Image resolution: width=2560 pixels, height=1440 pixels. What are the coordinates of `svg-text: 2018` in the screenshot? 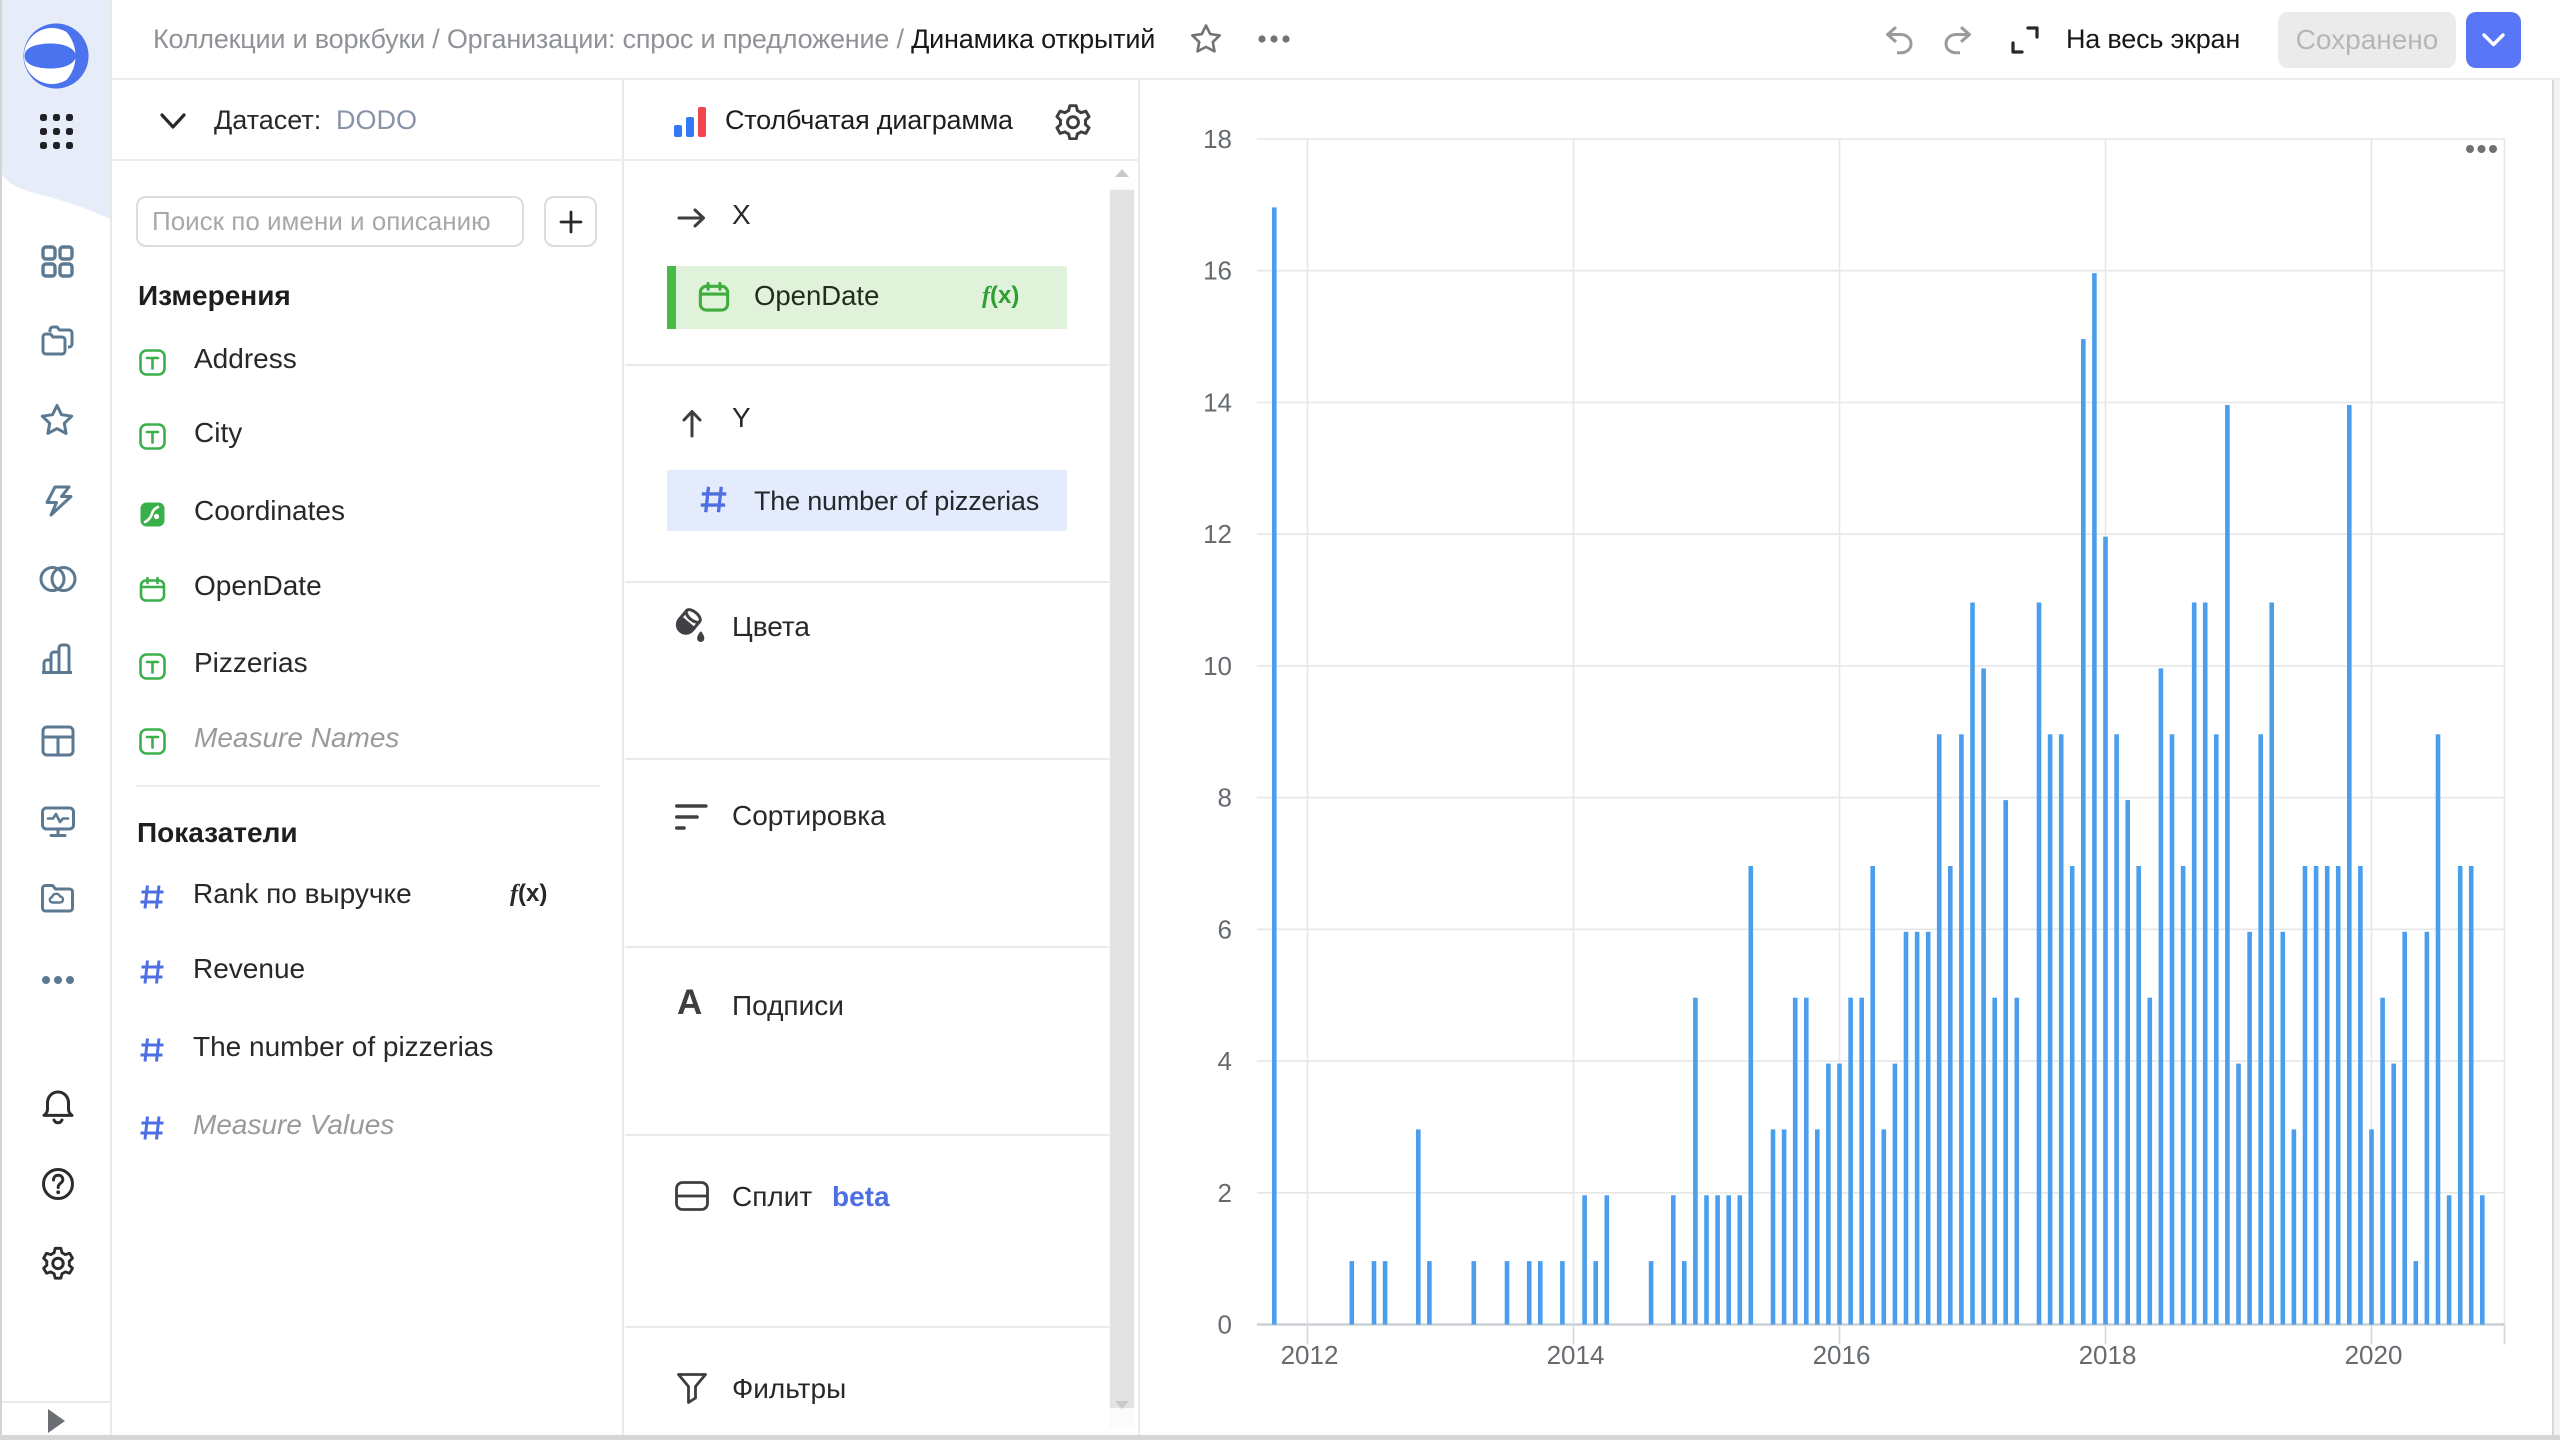 It's located at (2108, 1355).